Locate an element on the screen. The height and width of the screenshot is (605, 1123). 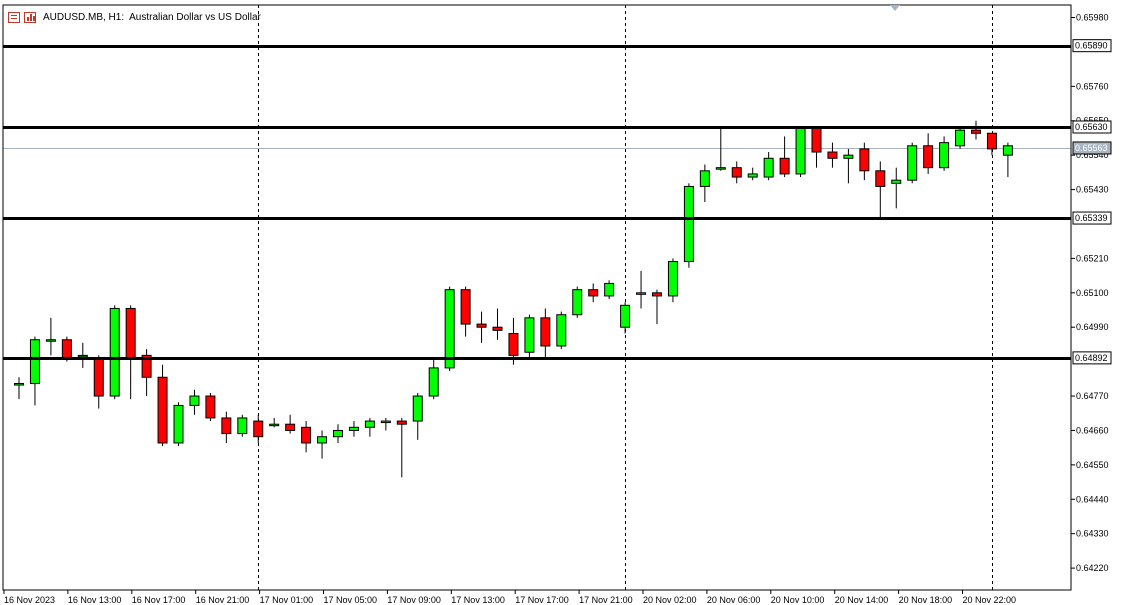
level-price-tag-box is located at coordinates (1092, 358).